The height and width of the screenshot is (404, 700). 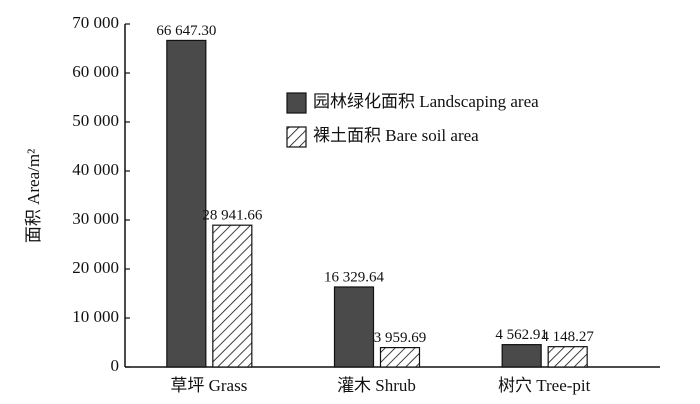 I want to click on value-label: 4 562.91, so click(x=521, y=335).